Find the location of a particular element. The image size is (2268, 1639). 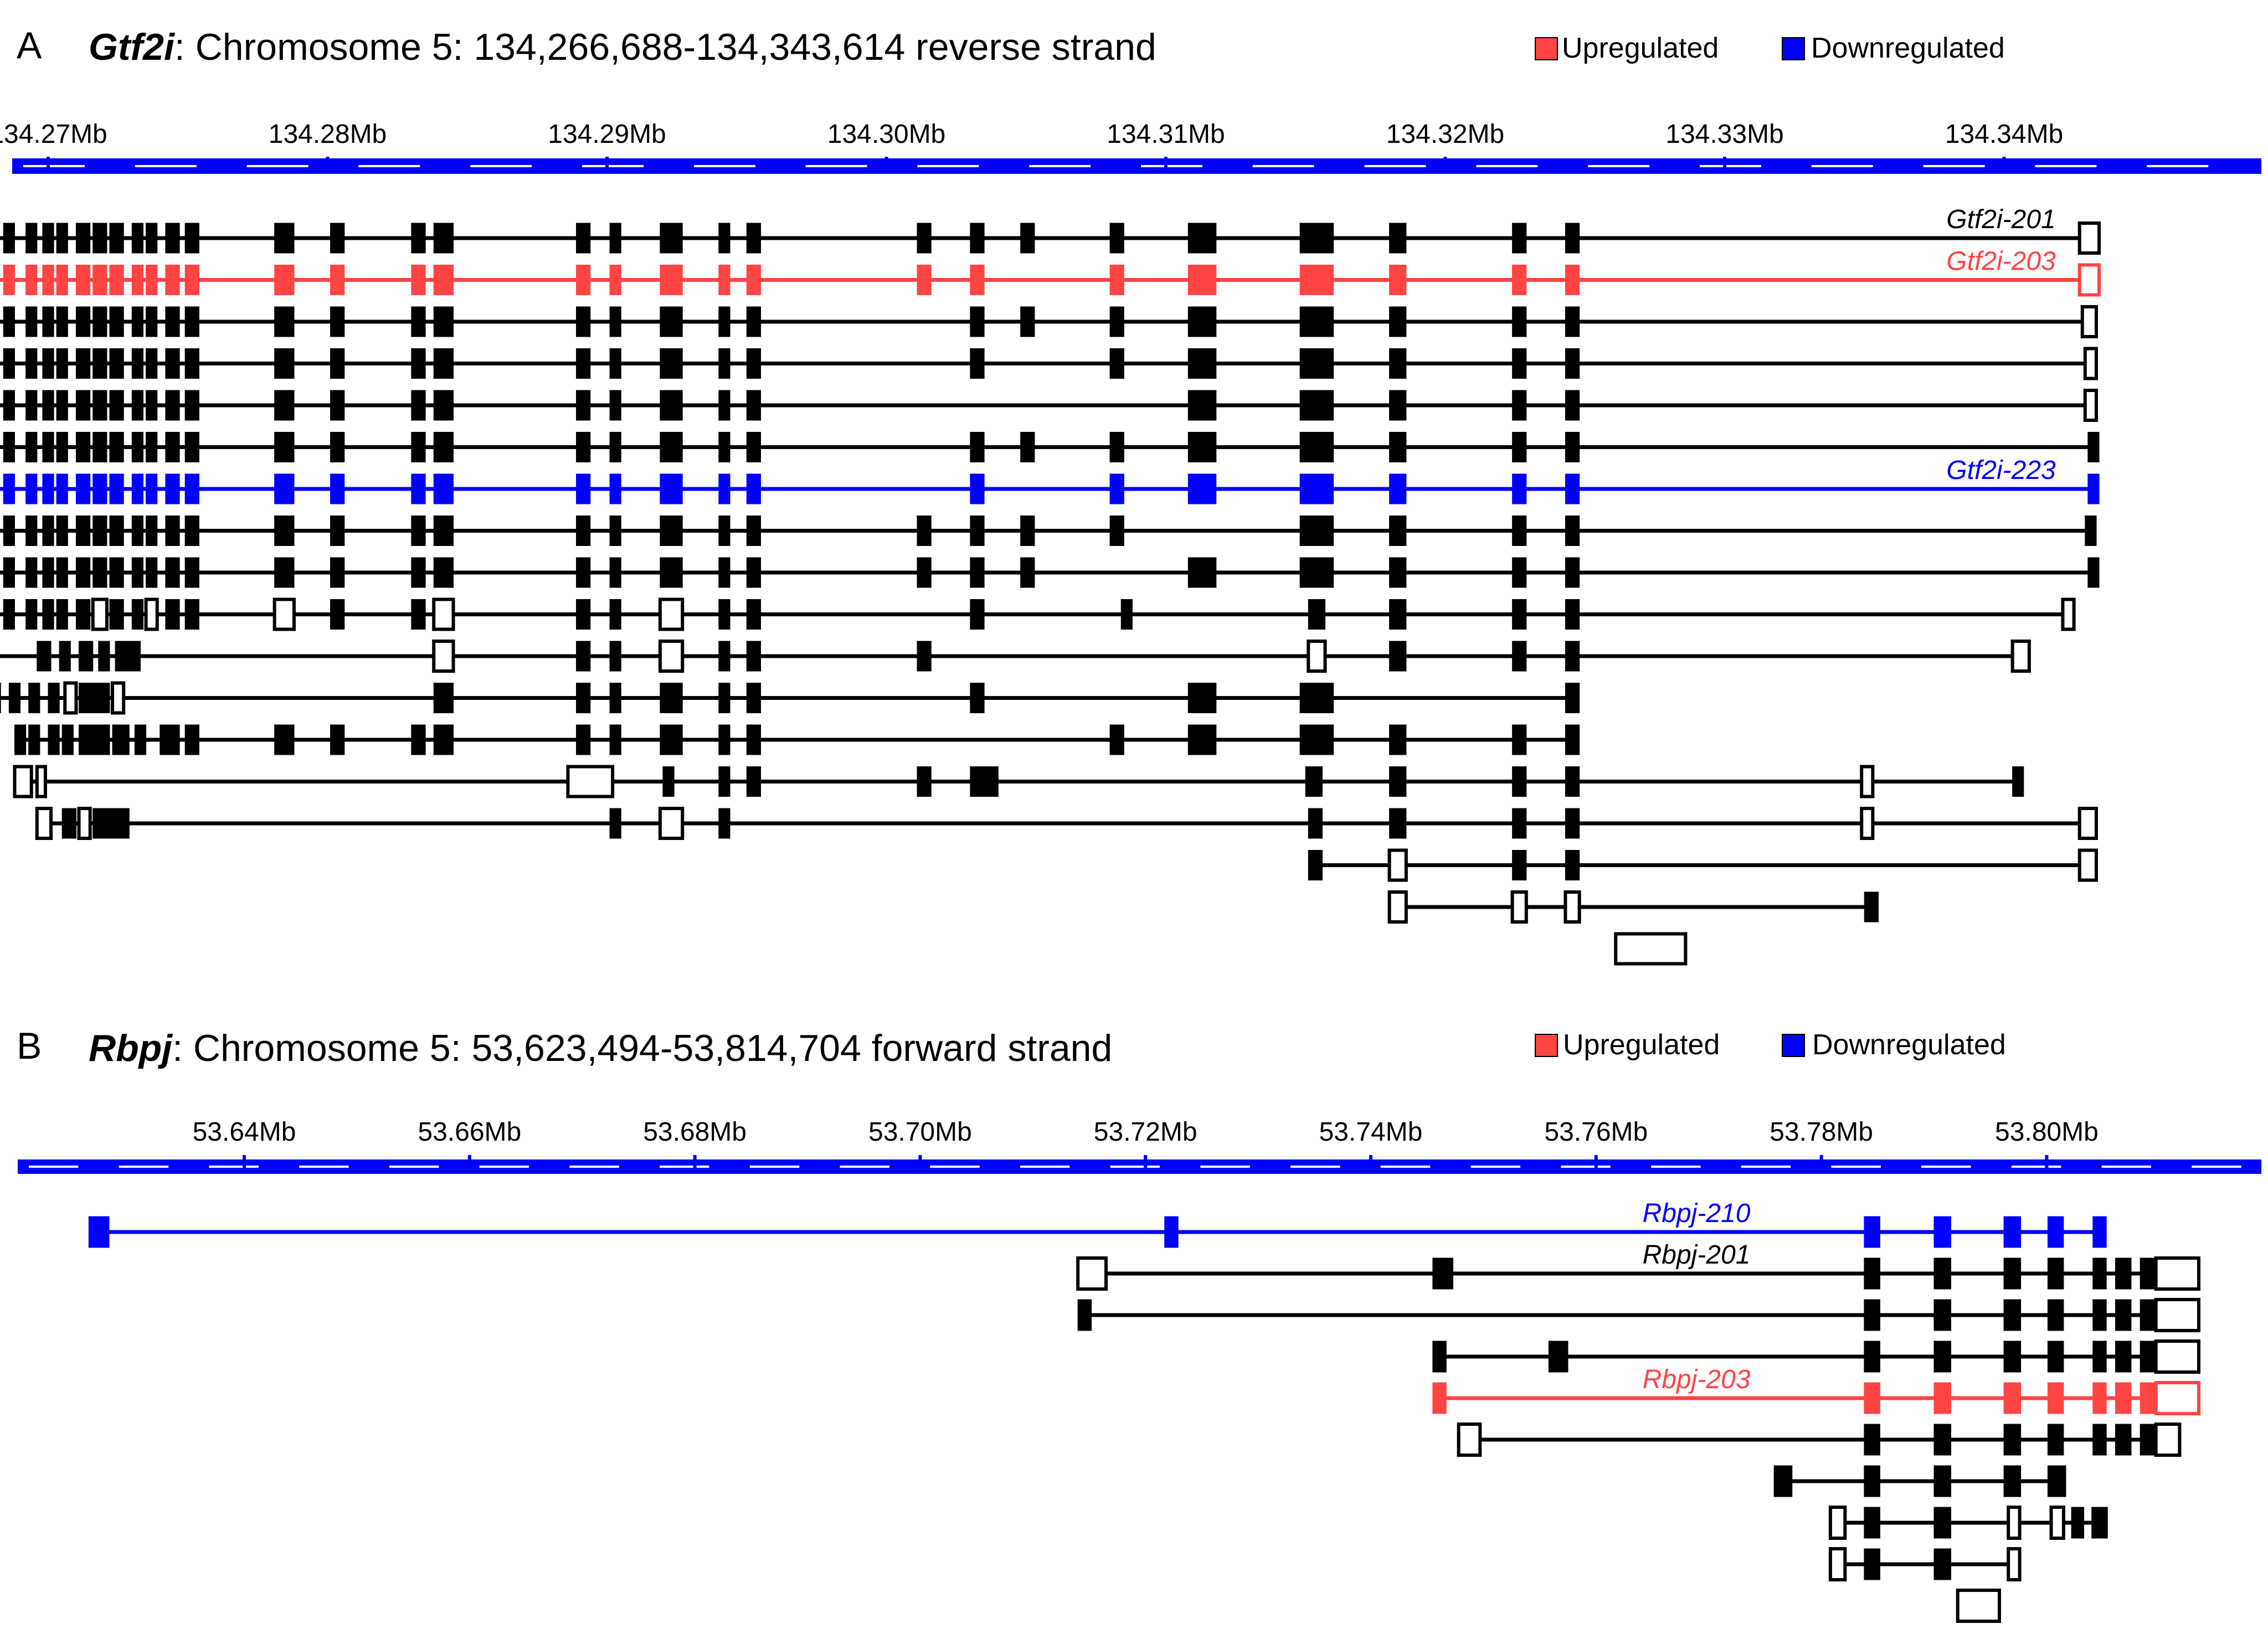

legend-a-down-label: Downregulated is located at coordinates (1908, 48).